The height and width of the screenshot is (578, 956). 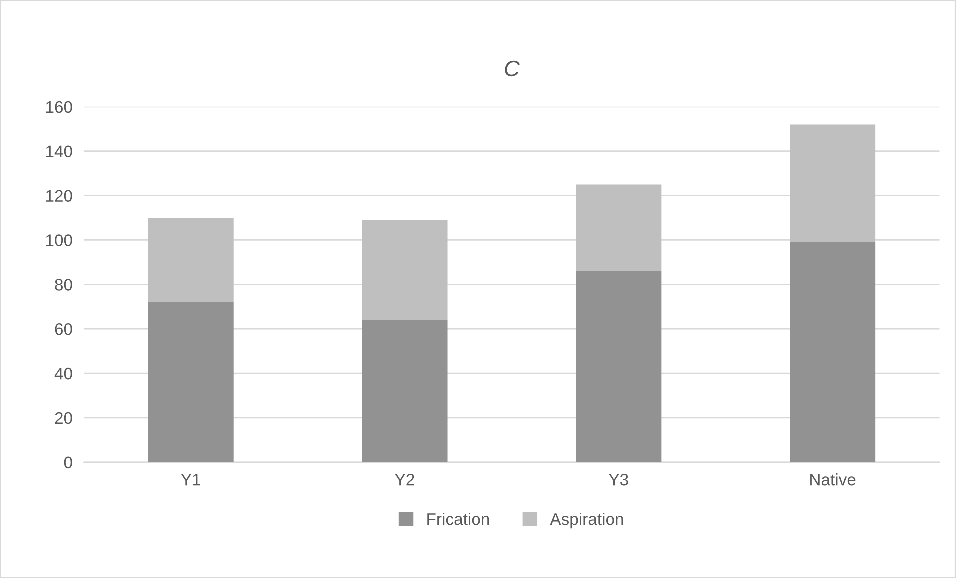 What do you see at coordinates (59, 152) in the screenshot?
I see `y-tick-label: 140` at bounding box center [59, 152].